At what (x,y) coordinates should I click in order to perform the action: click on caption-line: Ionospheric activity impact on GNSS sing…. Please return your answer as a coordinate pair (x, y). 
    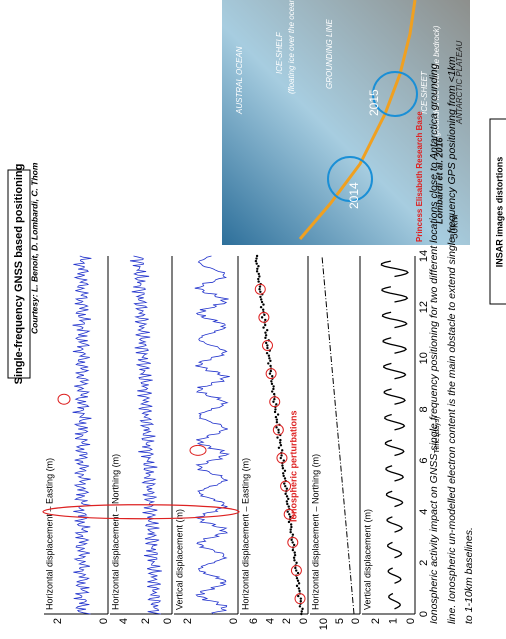
    Looking at the image, I should click on (434, 343).